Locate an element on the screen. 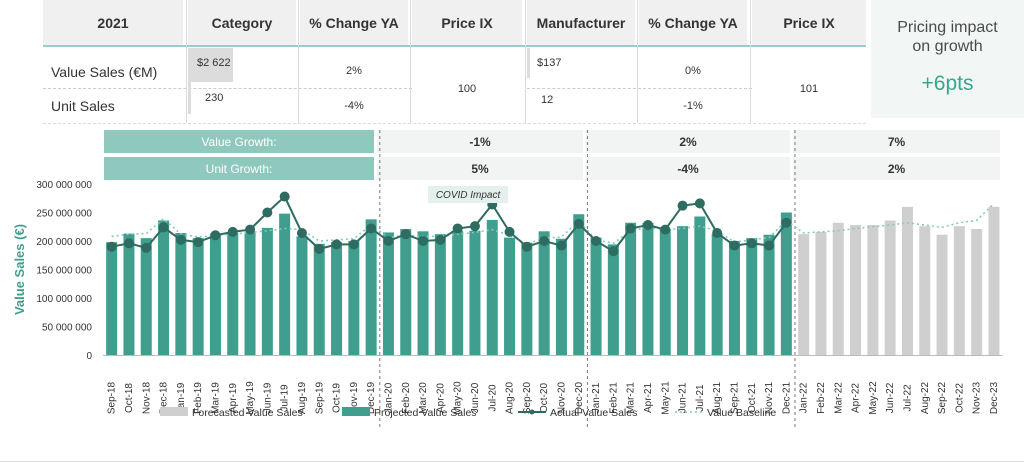 This screenshot has height=463, width=1024. unit-growth-2020: 5% is located at coordinates (480, 168).